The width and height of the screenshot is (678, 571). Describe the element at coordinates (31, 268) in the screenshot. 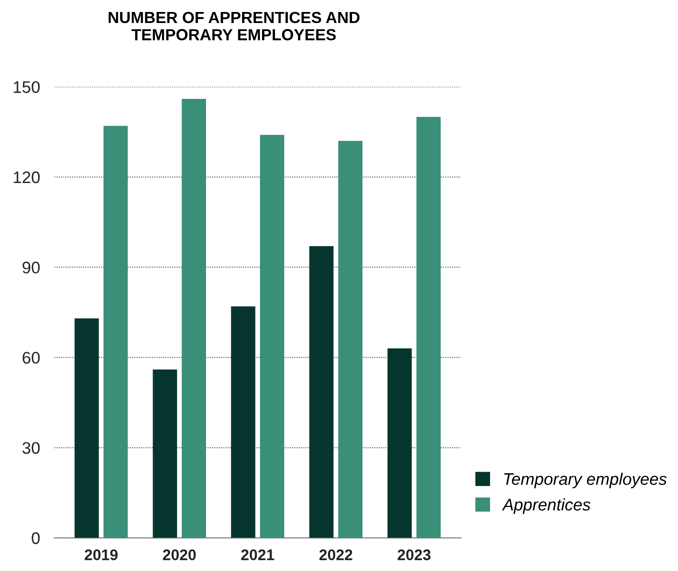

I see `y-tick-label: 90` at that location.